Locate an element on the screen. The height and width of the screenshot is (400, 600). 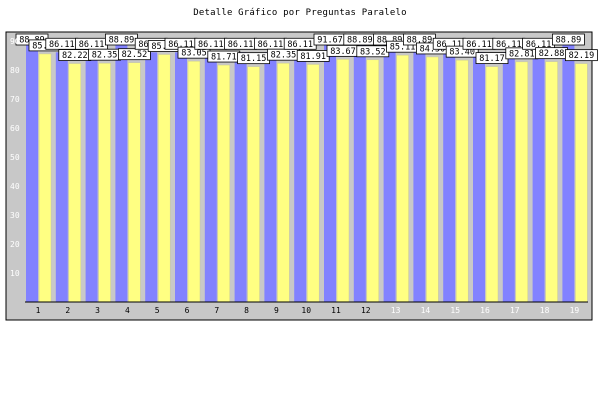
data-label-series-1: 82.22 is located at coordinates (75, 56).